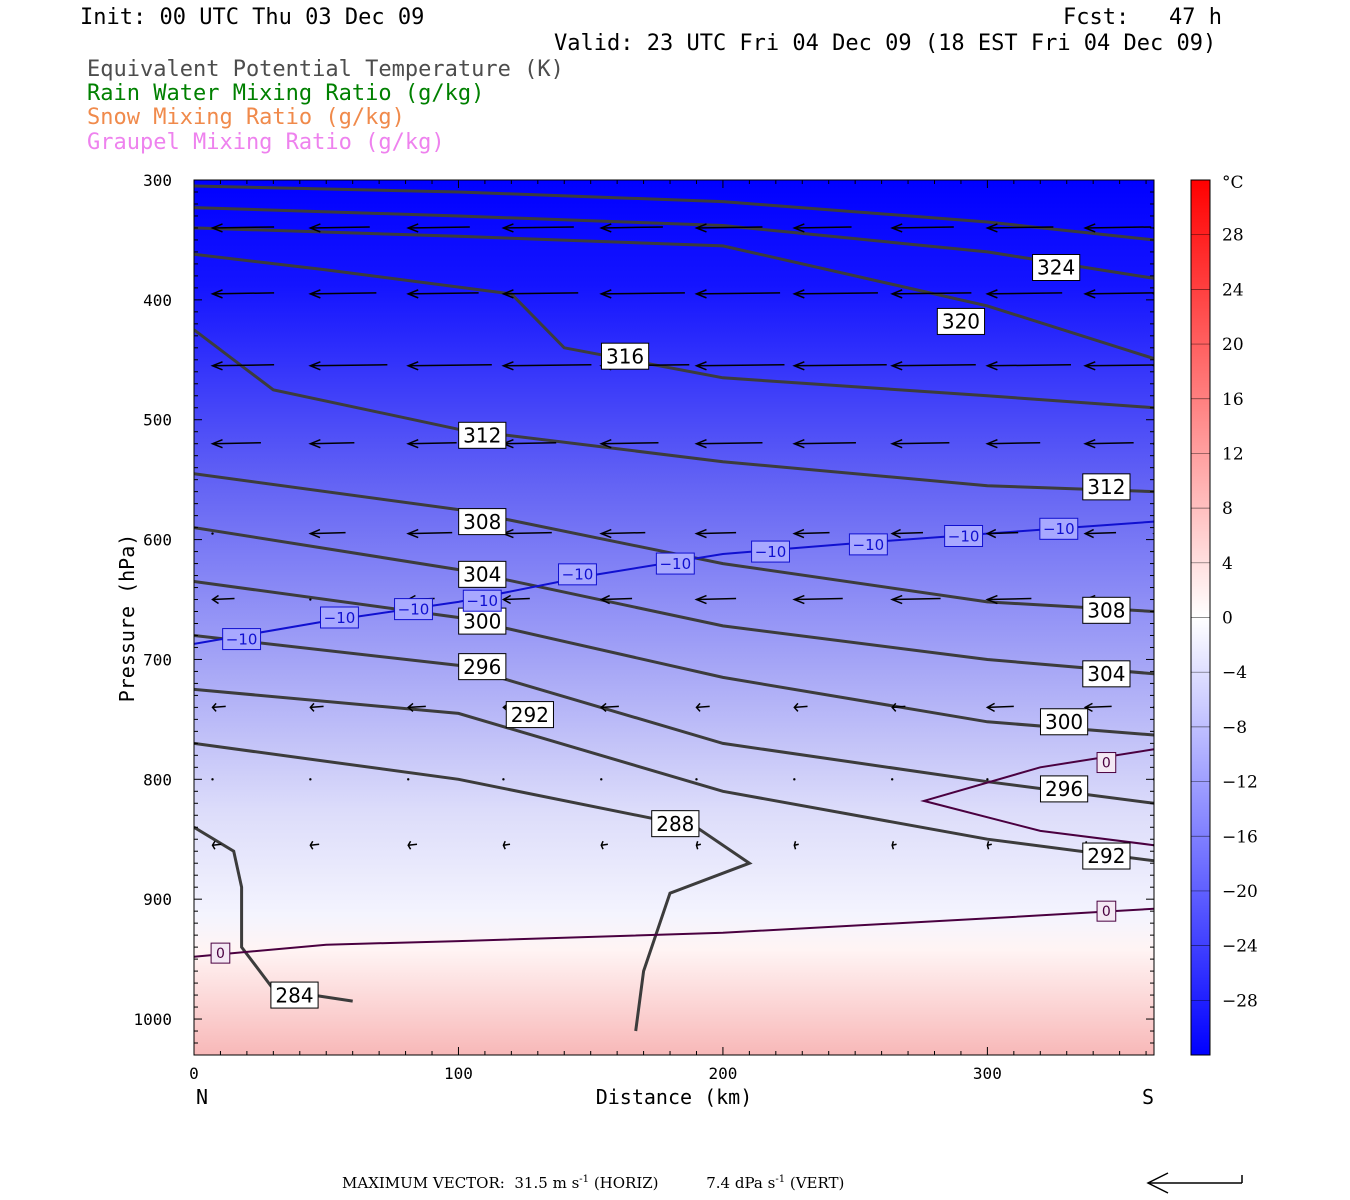  Describe the element at coordinates (325, 69) in the screenshot. I see `legend-theta-e: Equivalent Potential Temperature (K)` at that location.